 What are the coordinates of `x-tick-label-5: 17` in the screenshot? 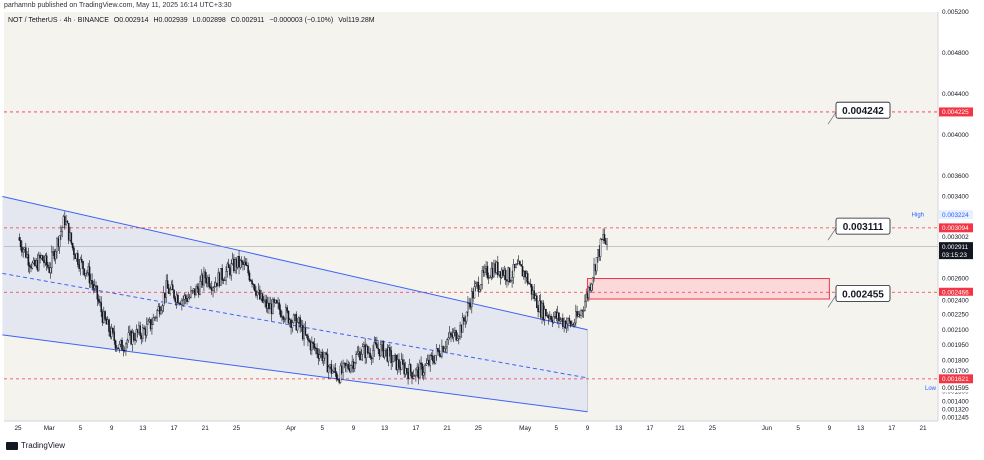 It's located at (174, 428).